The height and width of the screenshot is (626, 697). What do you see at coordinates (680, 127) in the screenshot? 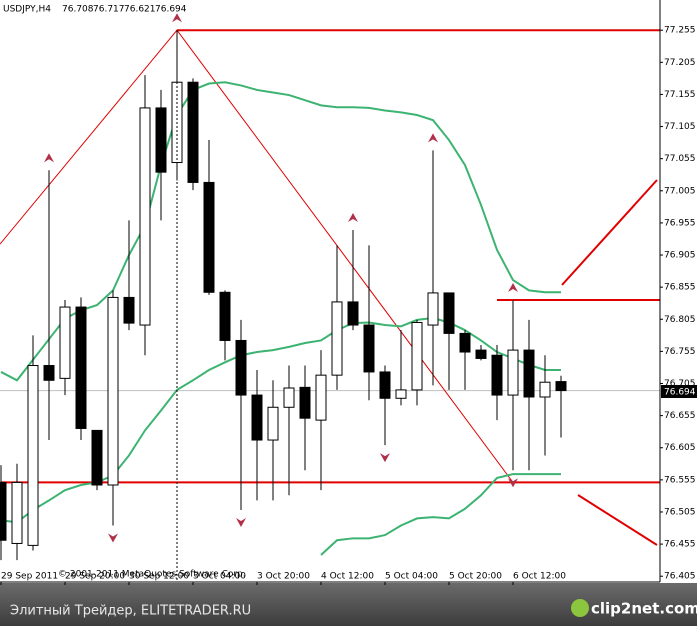
I see `y-tick-label: 77.105` at bounding box center [680, 127].